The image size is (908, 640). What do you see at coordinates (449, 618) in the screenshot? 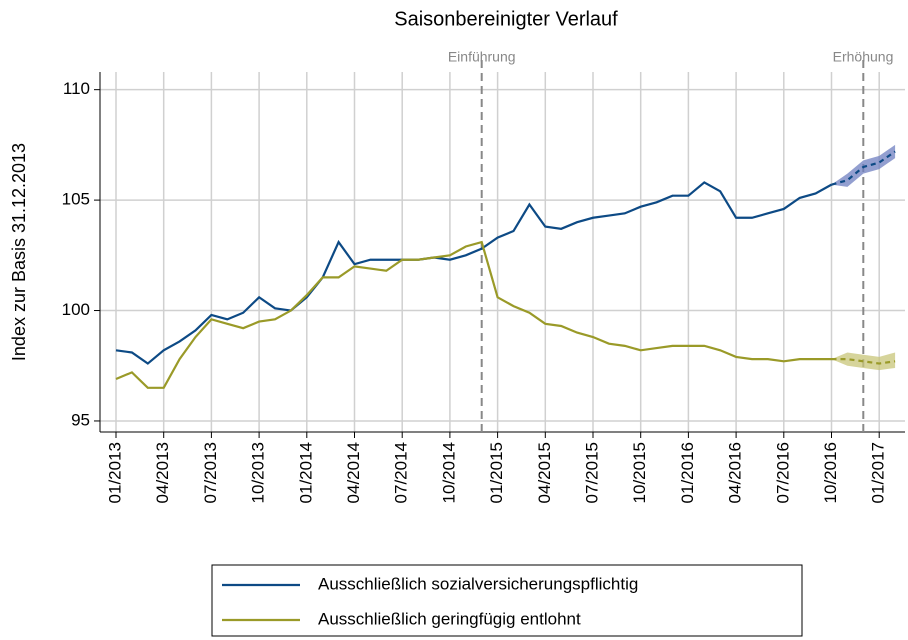
I see `legend-label: Ausschließlich geringfügig entlohnt` at bounding box center [449, 618].